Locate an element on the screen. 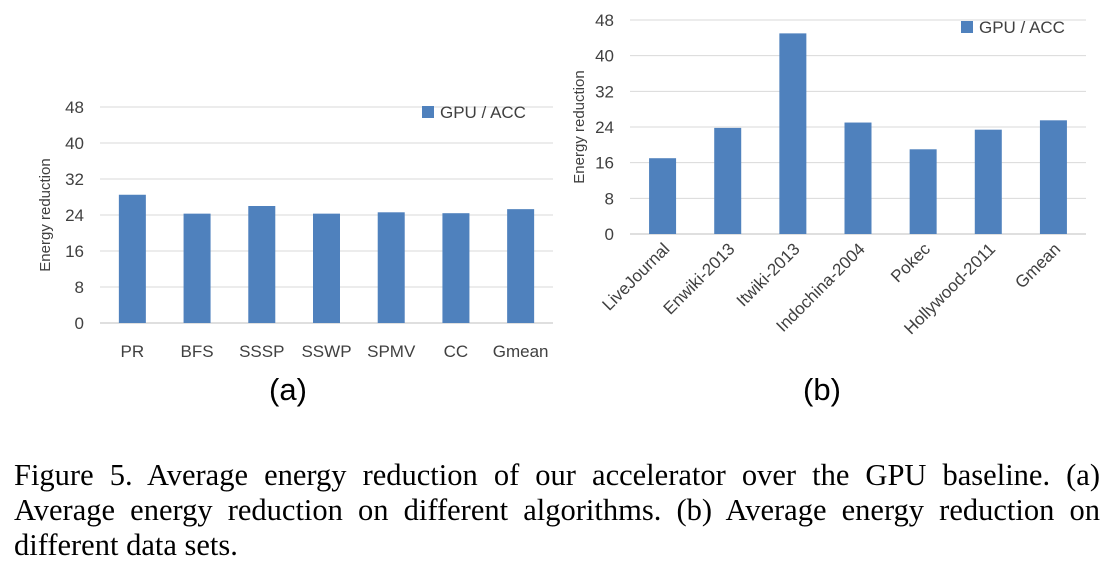 Image resolution: width=1113 pixels, height=579 pixels. x-tick-label: CC is located at coordinates (456, 351).